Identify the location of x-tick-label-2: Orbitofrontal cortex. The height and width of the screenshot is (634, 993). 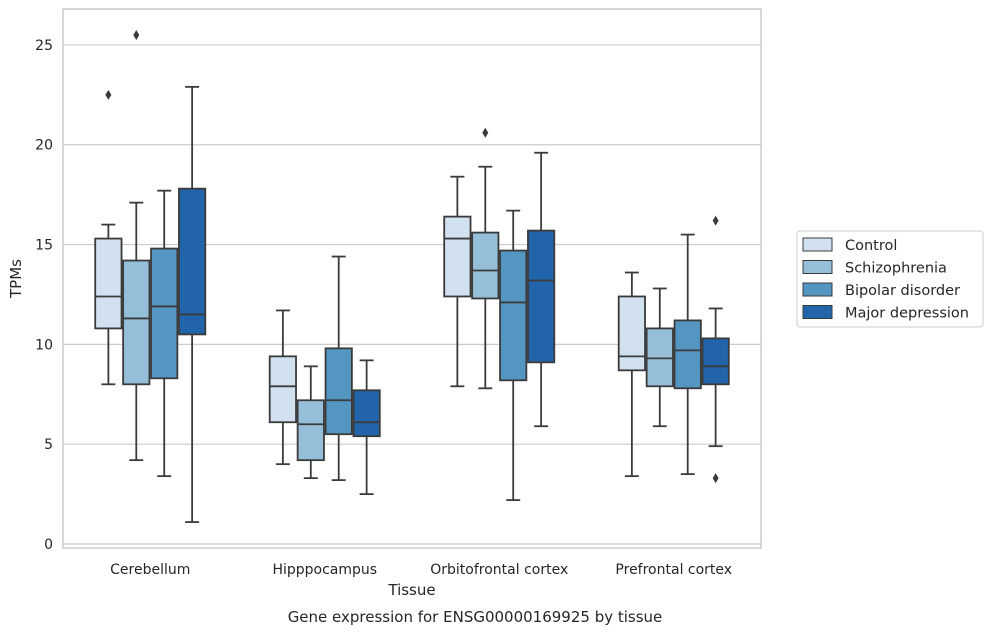
(499, 570).